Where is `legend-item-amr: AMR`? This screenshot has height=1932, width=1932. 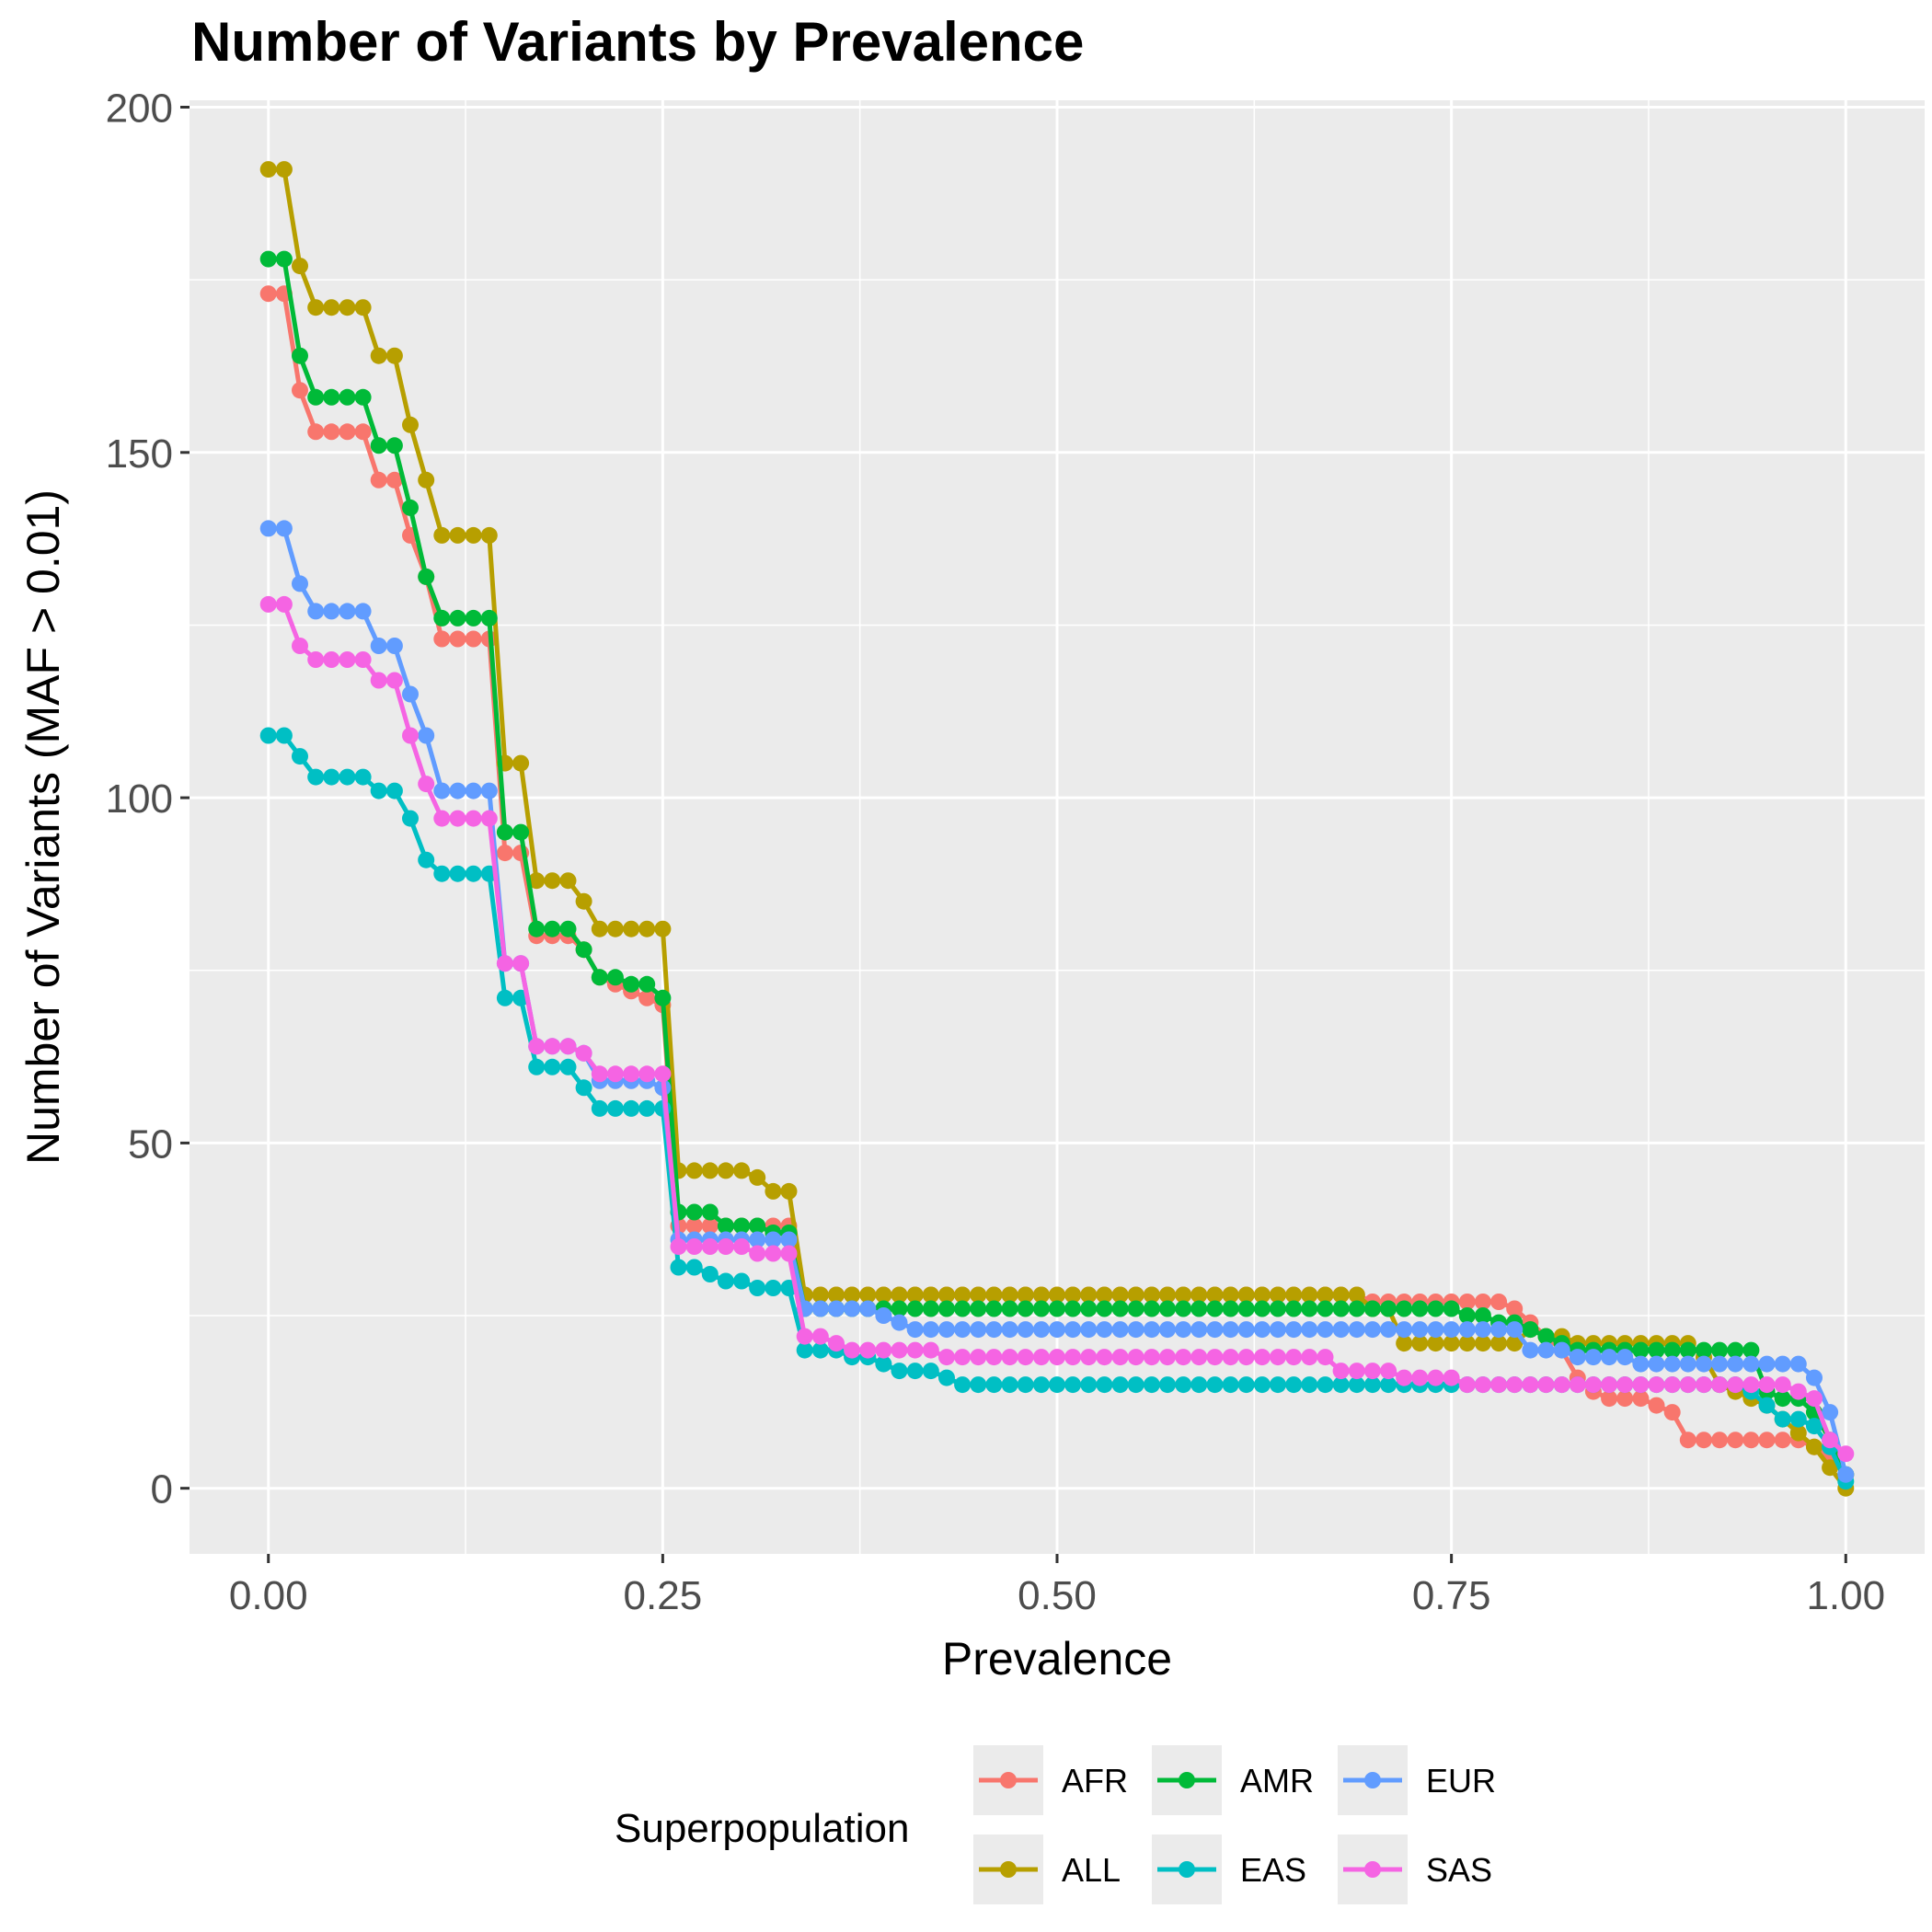
legend-item-amr: AMR is located at coordinates (1233, 1780).